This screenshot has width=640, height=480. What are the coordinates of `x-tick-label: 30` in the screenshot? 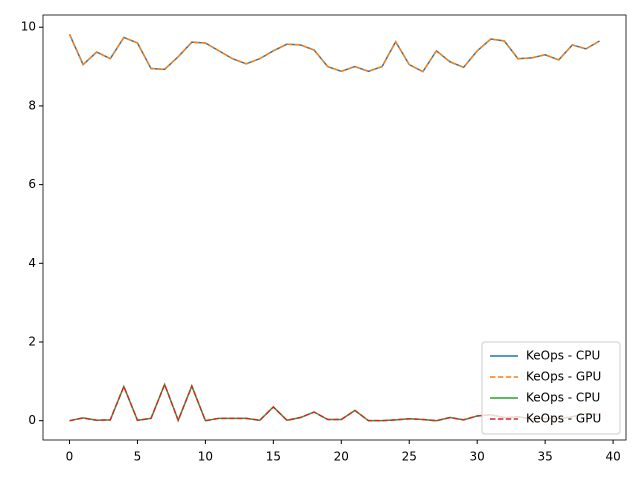 It's located at (477, 457).